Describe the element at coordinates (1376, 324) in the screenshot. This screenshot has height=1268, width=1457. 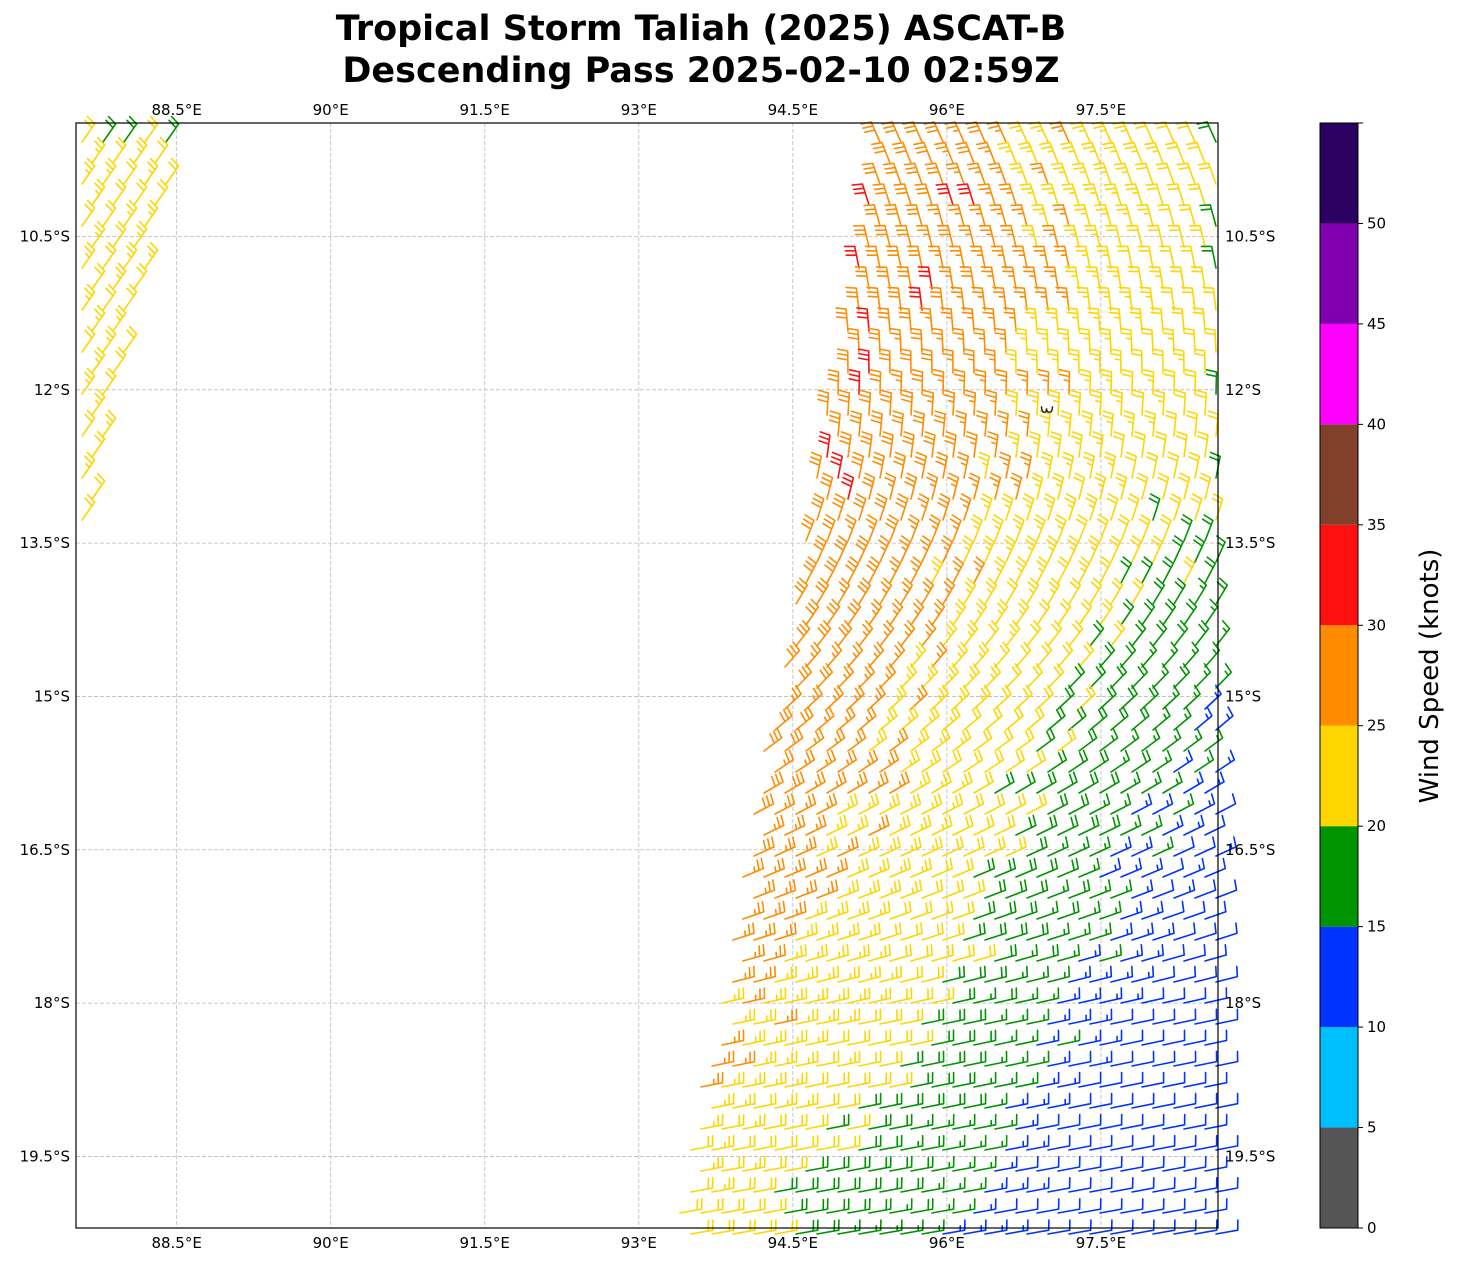
I see `colorbar-tick-label: 45` at that location.